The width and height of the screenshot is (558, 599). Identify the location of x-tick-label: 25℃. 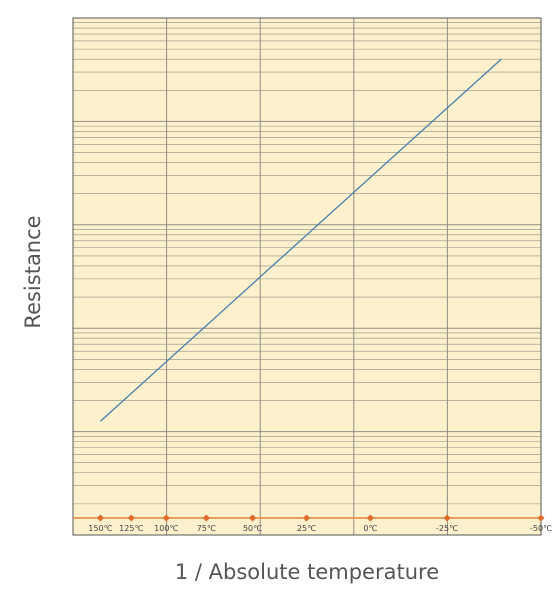
(306, 528).